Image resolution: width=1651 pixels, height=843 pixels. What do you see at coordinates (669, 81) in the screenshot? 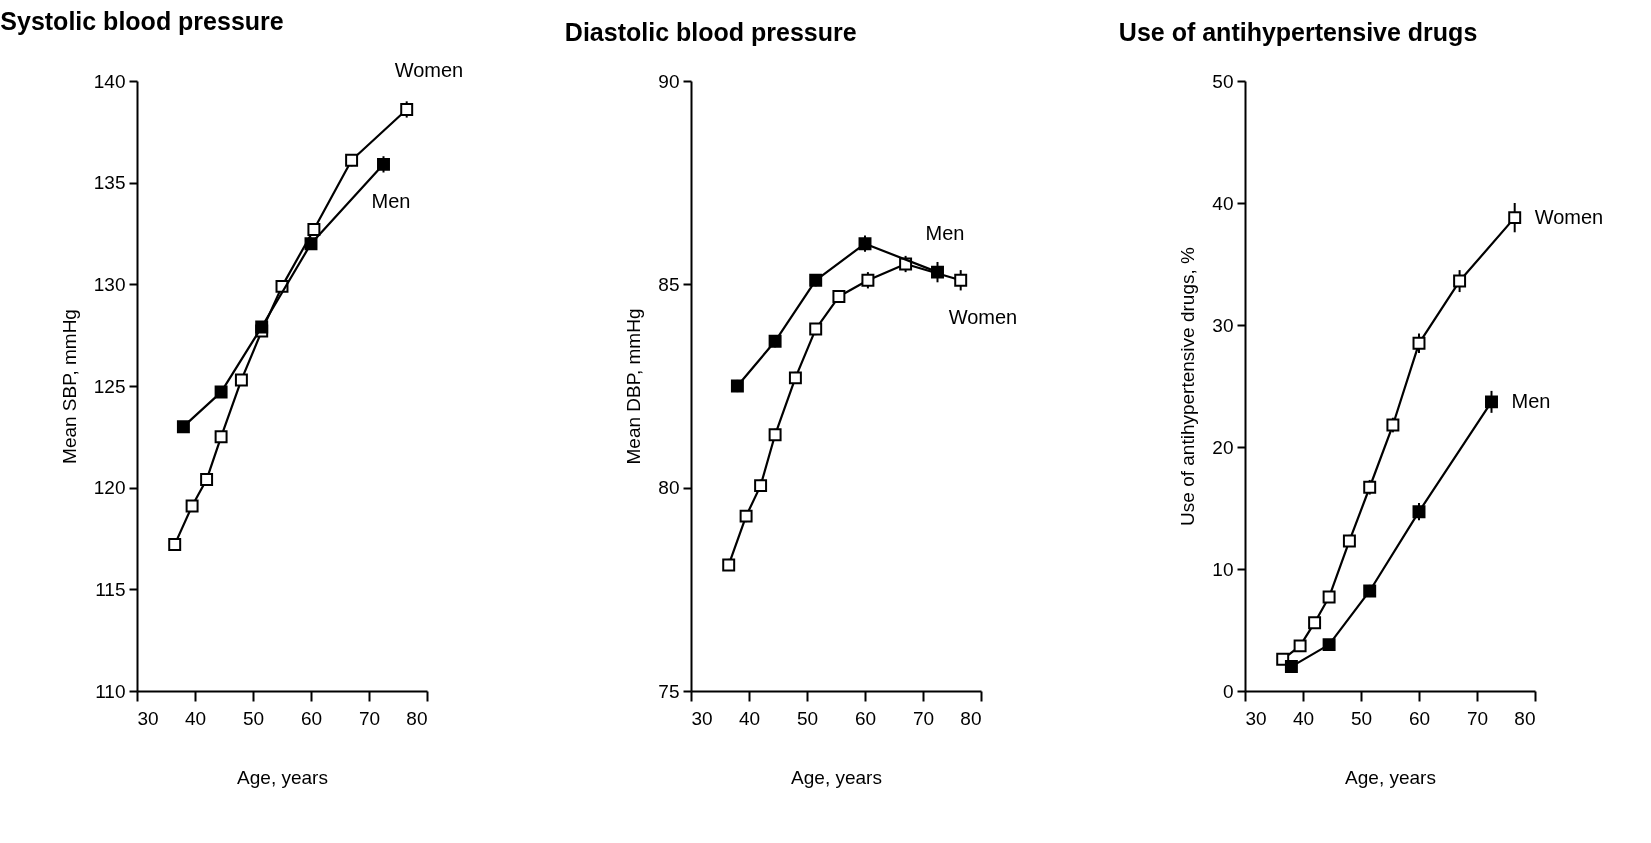
I see `y-tick-label: 90` at bounding box center [669, 81].